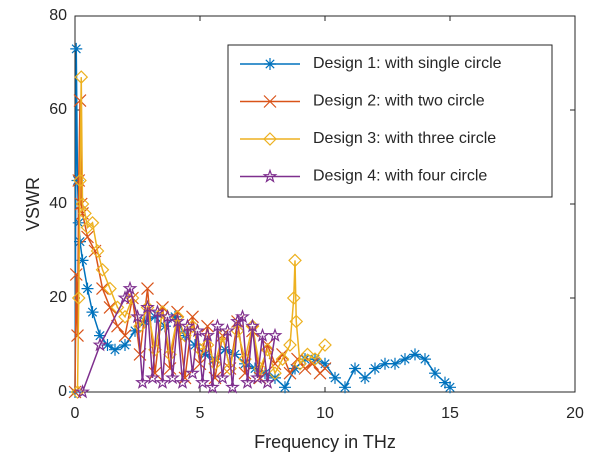  I want to click on x-tick-label: 20, so click(575, 413).